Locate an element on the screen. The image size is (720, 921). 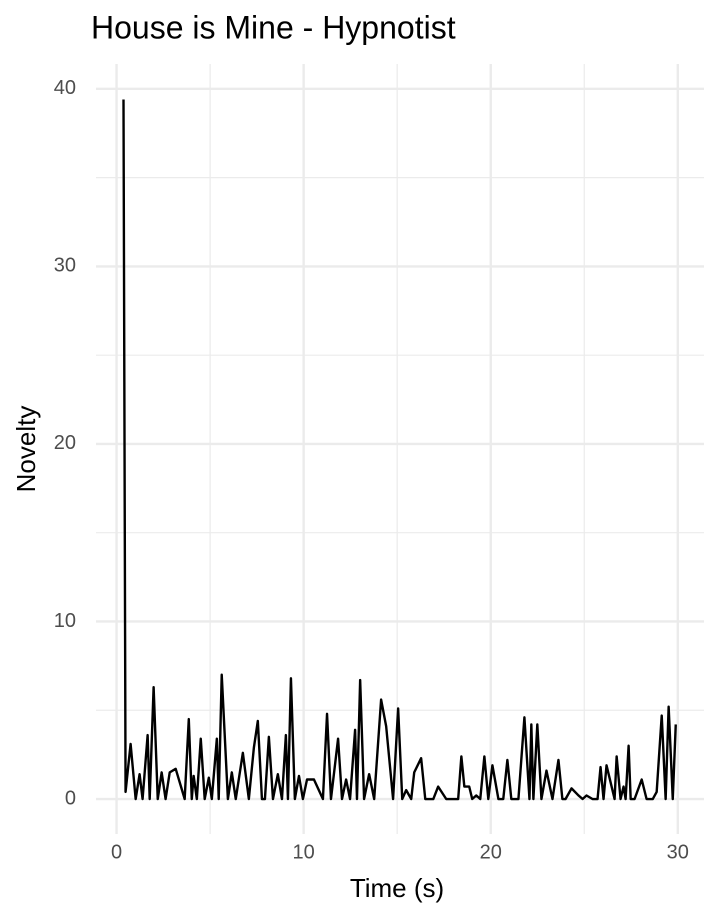
y-tick-label: 10 is located at coordinates (65, 621).